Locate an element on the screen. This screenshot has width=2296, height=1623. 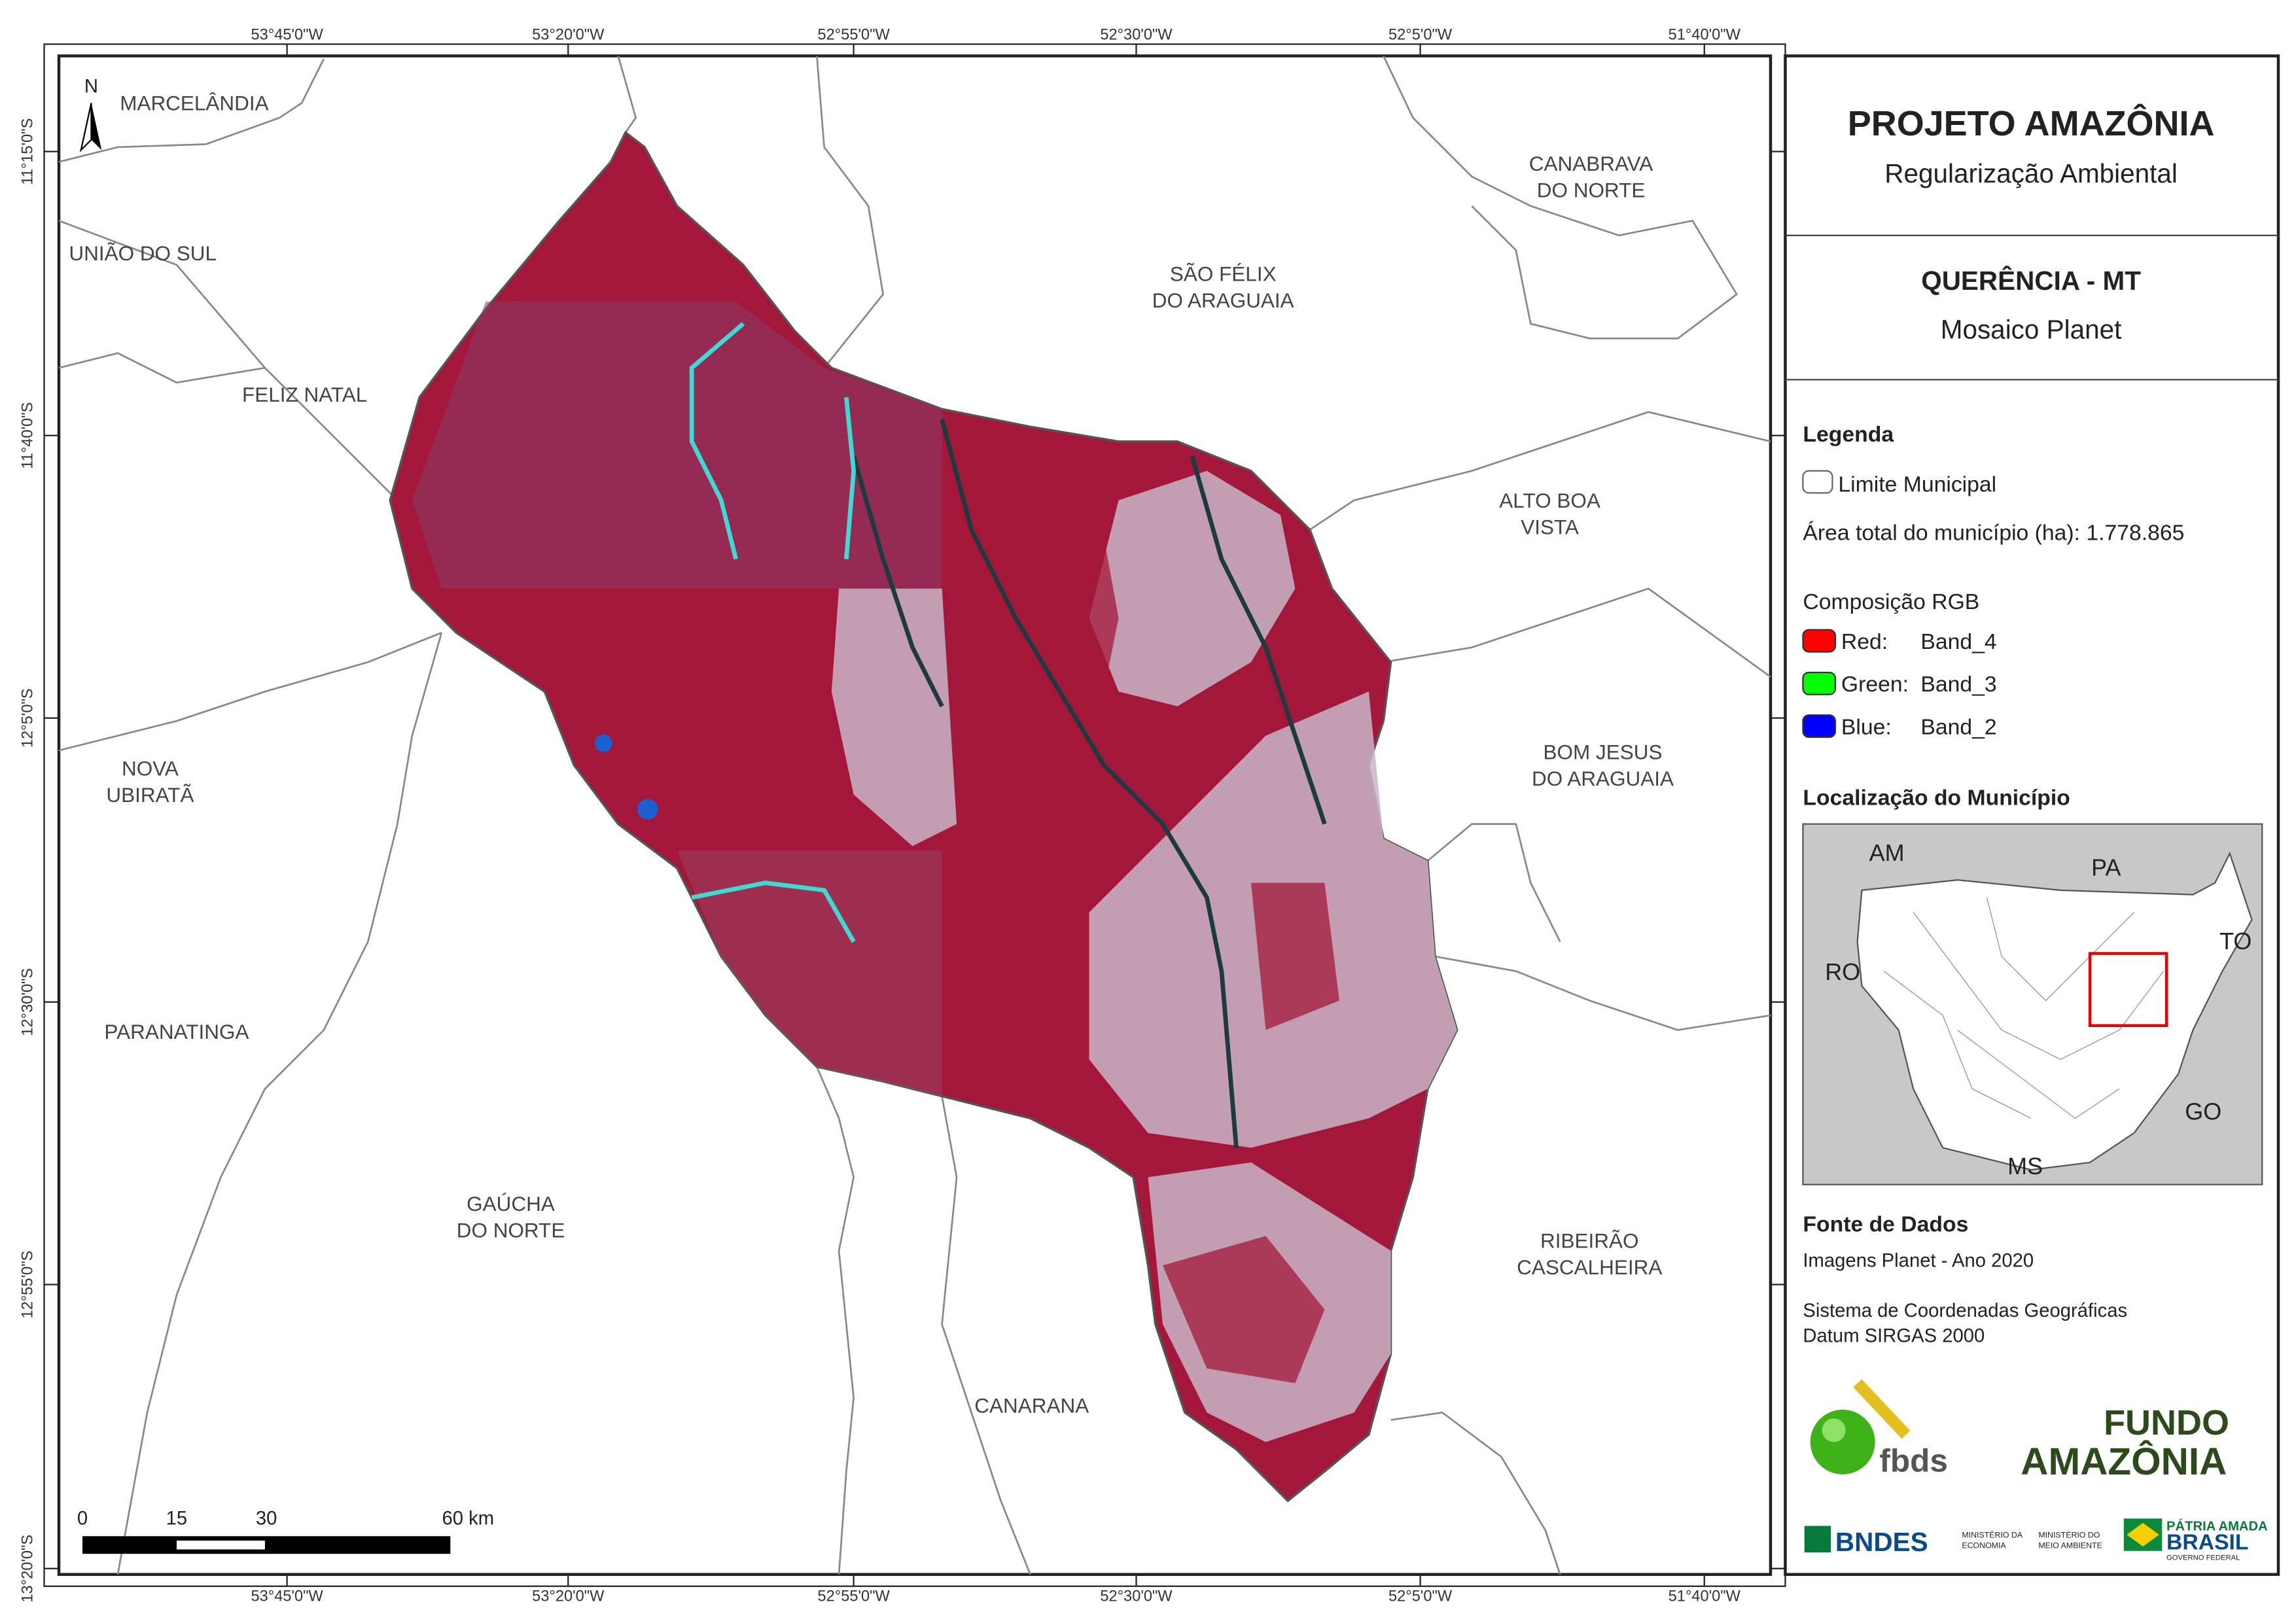
coord-label: 13°20'0"S is located at coordinates (28, 1569).